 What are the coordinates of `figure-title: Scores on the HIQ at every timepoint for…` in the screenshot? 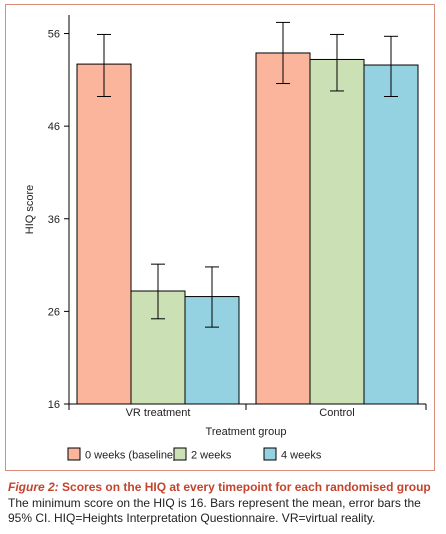 It's located at (246, 487).